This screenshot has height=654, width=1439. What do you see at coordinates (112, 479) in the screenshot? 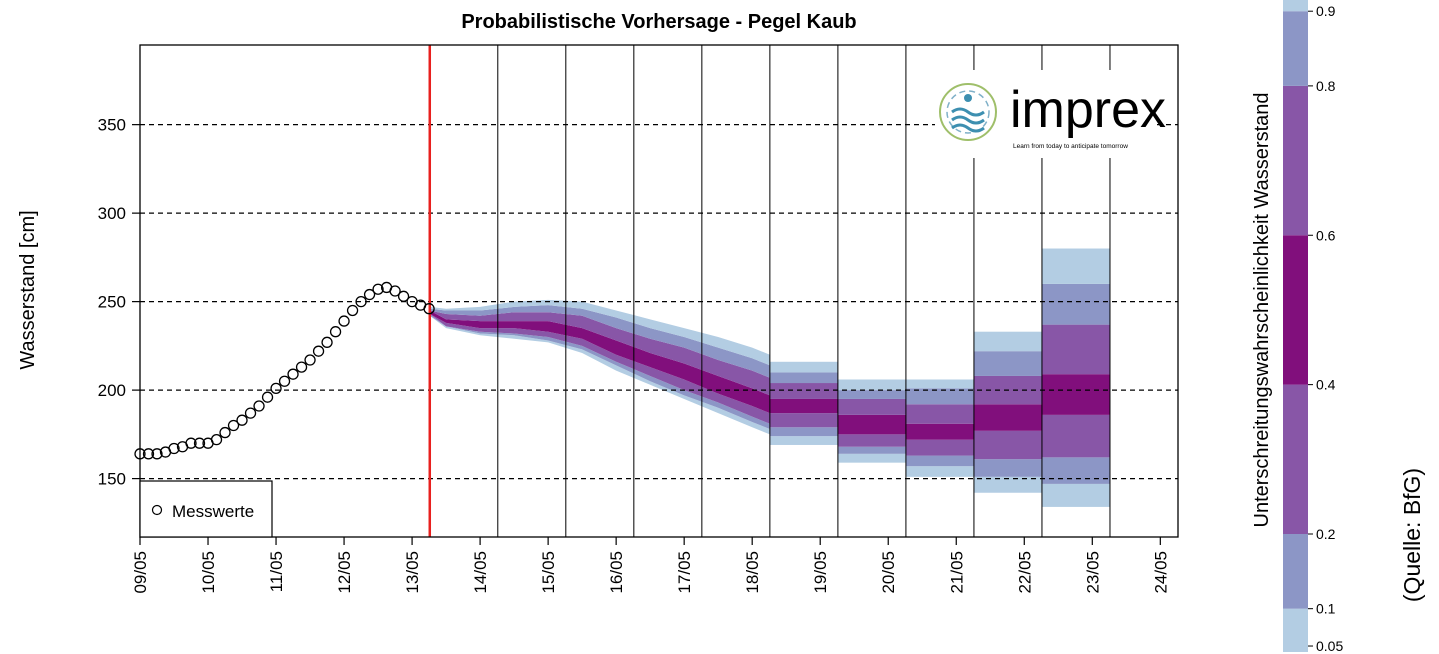
I see `y-tick-label: 150` at bounding box center [112, 479].